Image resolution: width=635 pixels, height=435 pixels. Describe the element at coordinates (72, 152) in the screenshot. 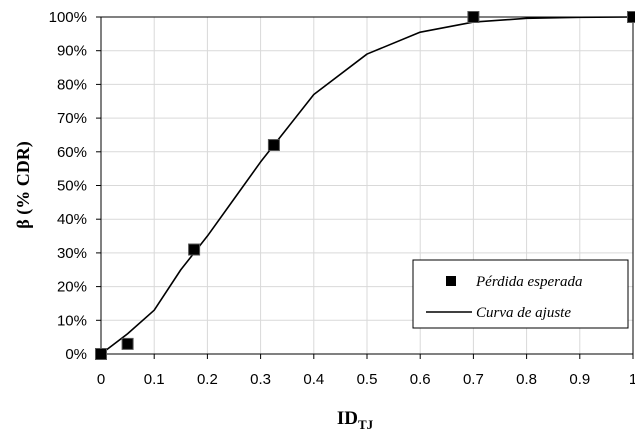

I see `y-tick-label: 60%` at that location.